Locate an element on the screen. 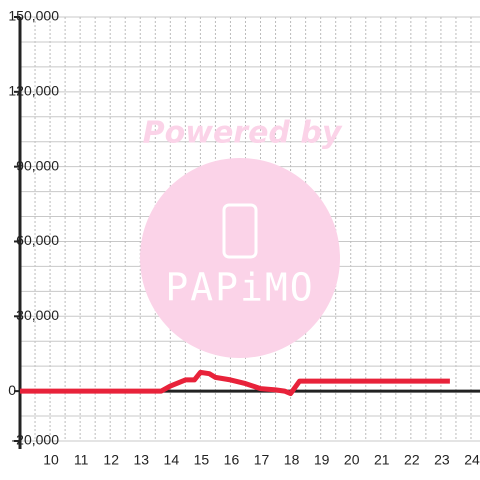 Image resolution: width=480 pixels, height=480 pixels. x-tick-label: 12 is located at coordinates (111, 460).